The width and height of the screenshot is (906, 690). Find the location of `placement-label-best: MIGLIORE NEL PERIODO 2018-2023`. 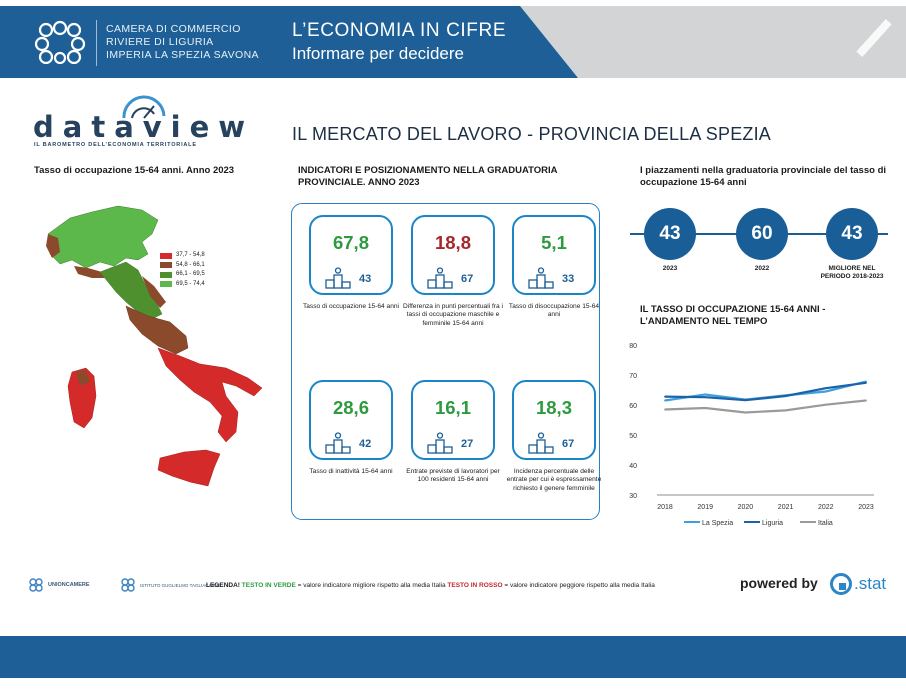

placement-label-best: MIGLIORE NEL PERIODO 2018-2023 is located at coordinates (852, 272).